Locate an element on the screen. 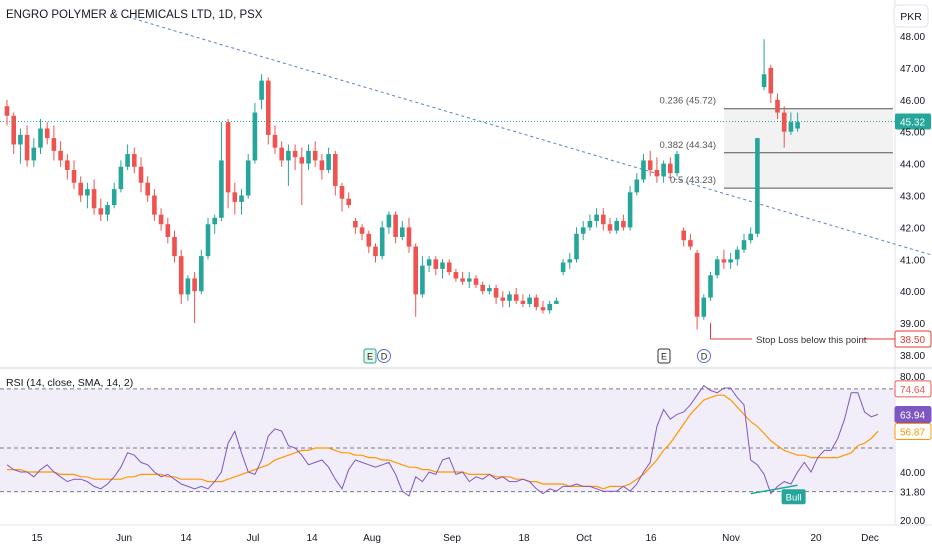  price-tick-label: 46.00 is located at coordinates (912, 101).